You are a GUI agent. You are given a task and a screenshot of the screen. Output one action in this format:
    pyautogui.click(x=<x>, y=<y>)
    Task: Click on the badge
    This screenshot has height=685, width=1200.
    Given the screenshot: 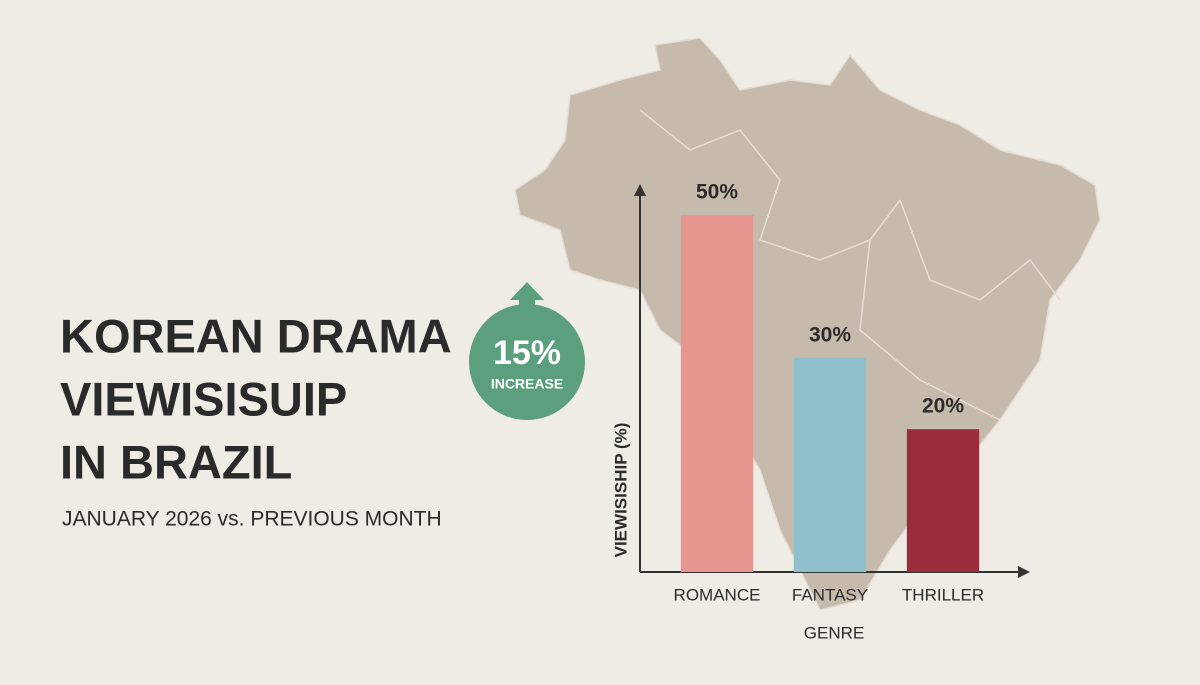 What is the action you would take?
    pyautogui.click(x=527, y=362)
    